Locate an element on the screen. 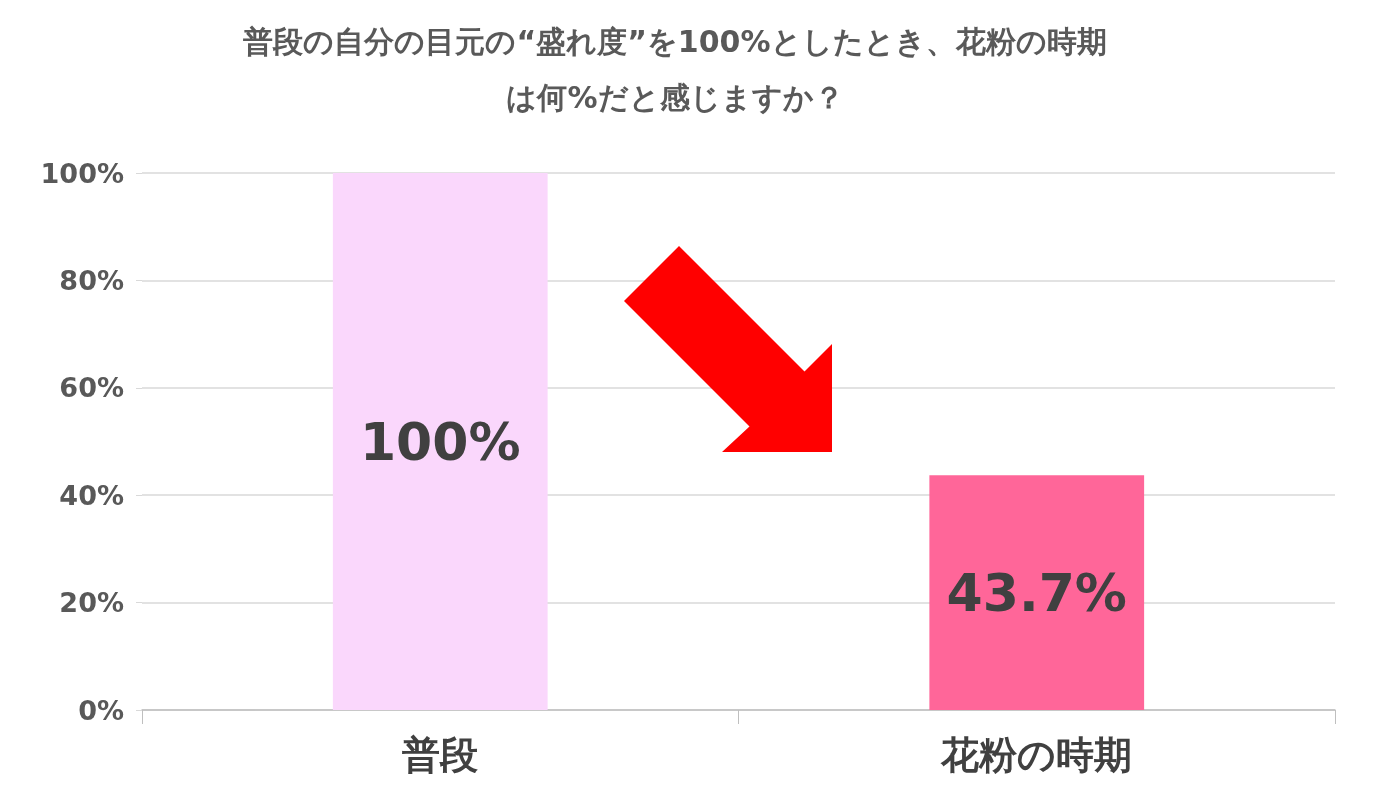  y-tick-label: 60% is located at coordinates (91, 388).